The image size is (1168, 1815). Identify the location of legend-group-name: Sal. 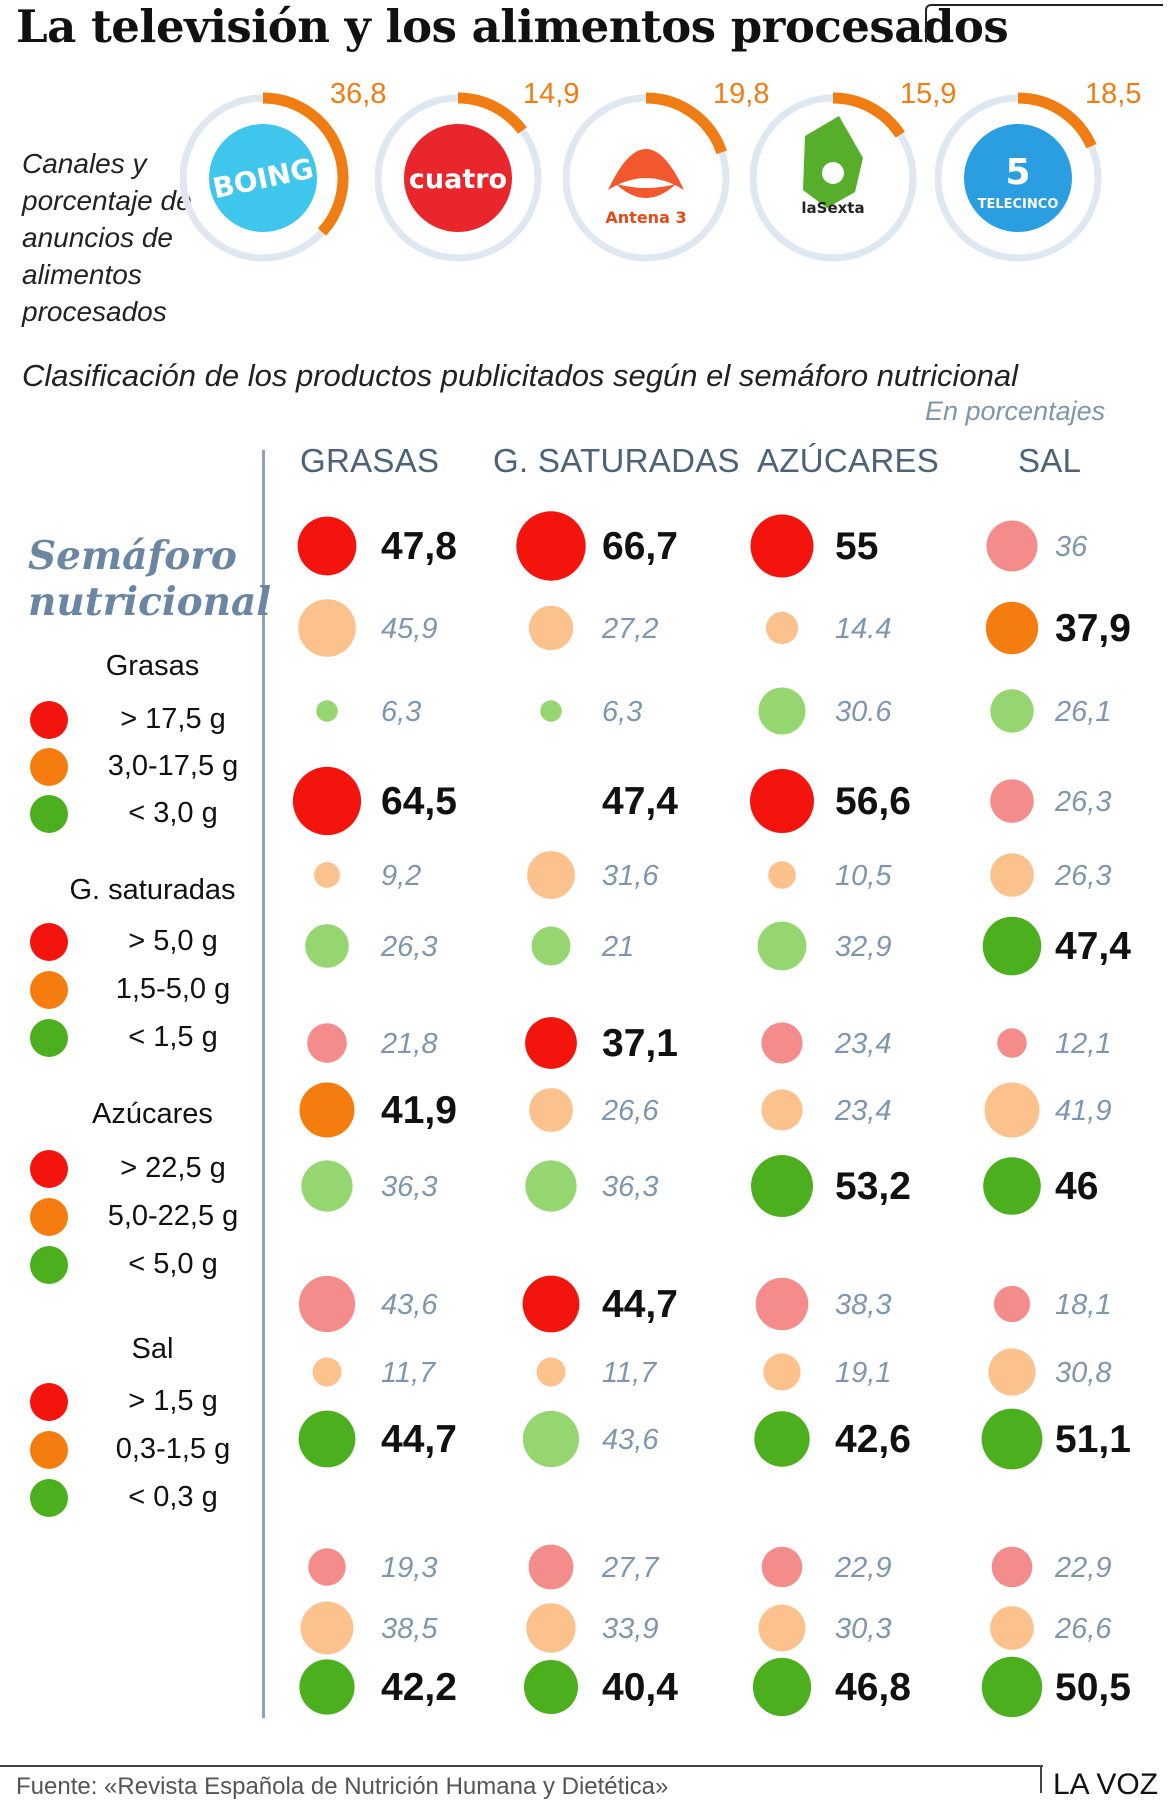
(152, 1349).